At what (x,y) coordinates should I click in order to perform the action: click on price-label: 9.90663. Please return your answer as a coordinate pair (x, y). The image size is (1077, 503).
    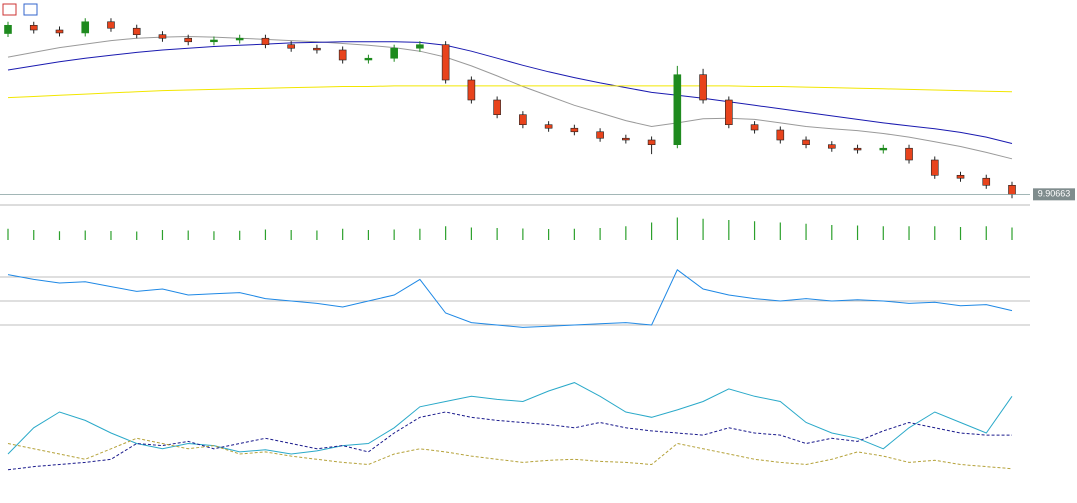
    Looking at the image, I should click on (1054, 194).